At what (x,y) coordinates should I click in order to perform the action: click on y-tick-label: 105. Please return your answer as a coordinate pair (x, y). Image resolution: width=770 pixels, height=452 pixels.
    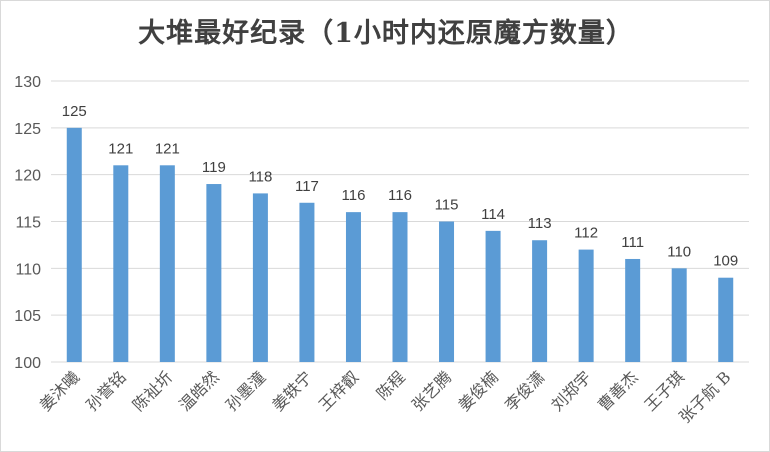
    Looking at the image, I should click on (27, 316).